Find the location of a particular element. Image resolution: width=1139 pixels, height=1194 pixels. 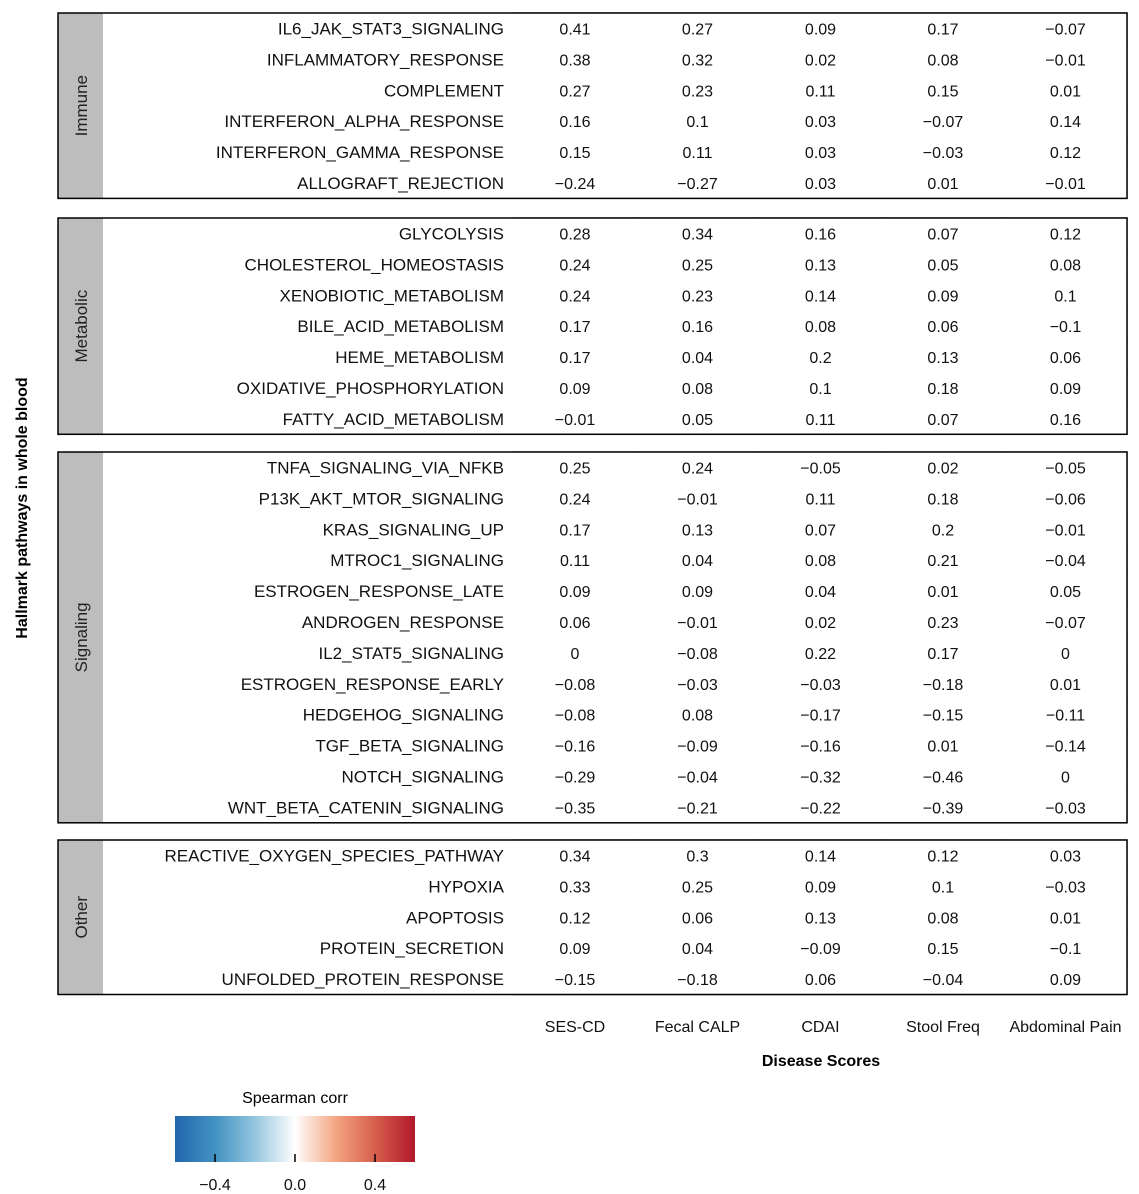

cell-value-label: −0.11 is located at coordinates (1065, 716).